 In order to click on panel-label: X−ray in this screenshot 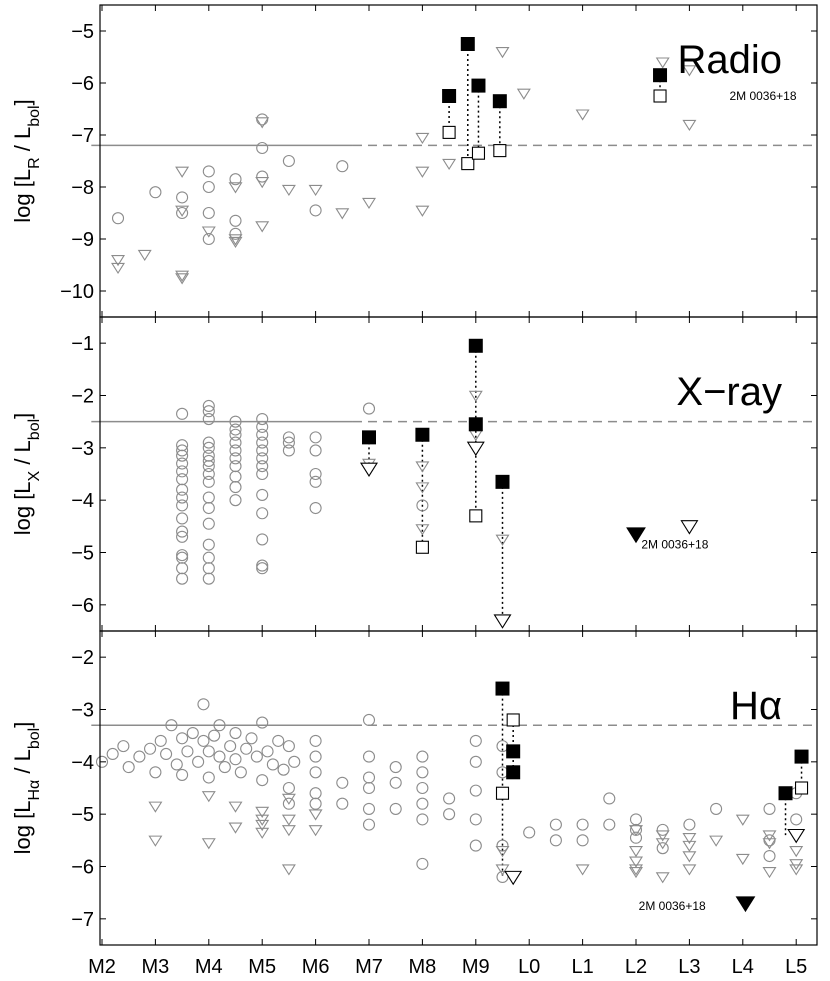, I will do `click(729, 392)`.